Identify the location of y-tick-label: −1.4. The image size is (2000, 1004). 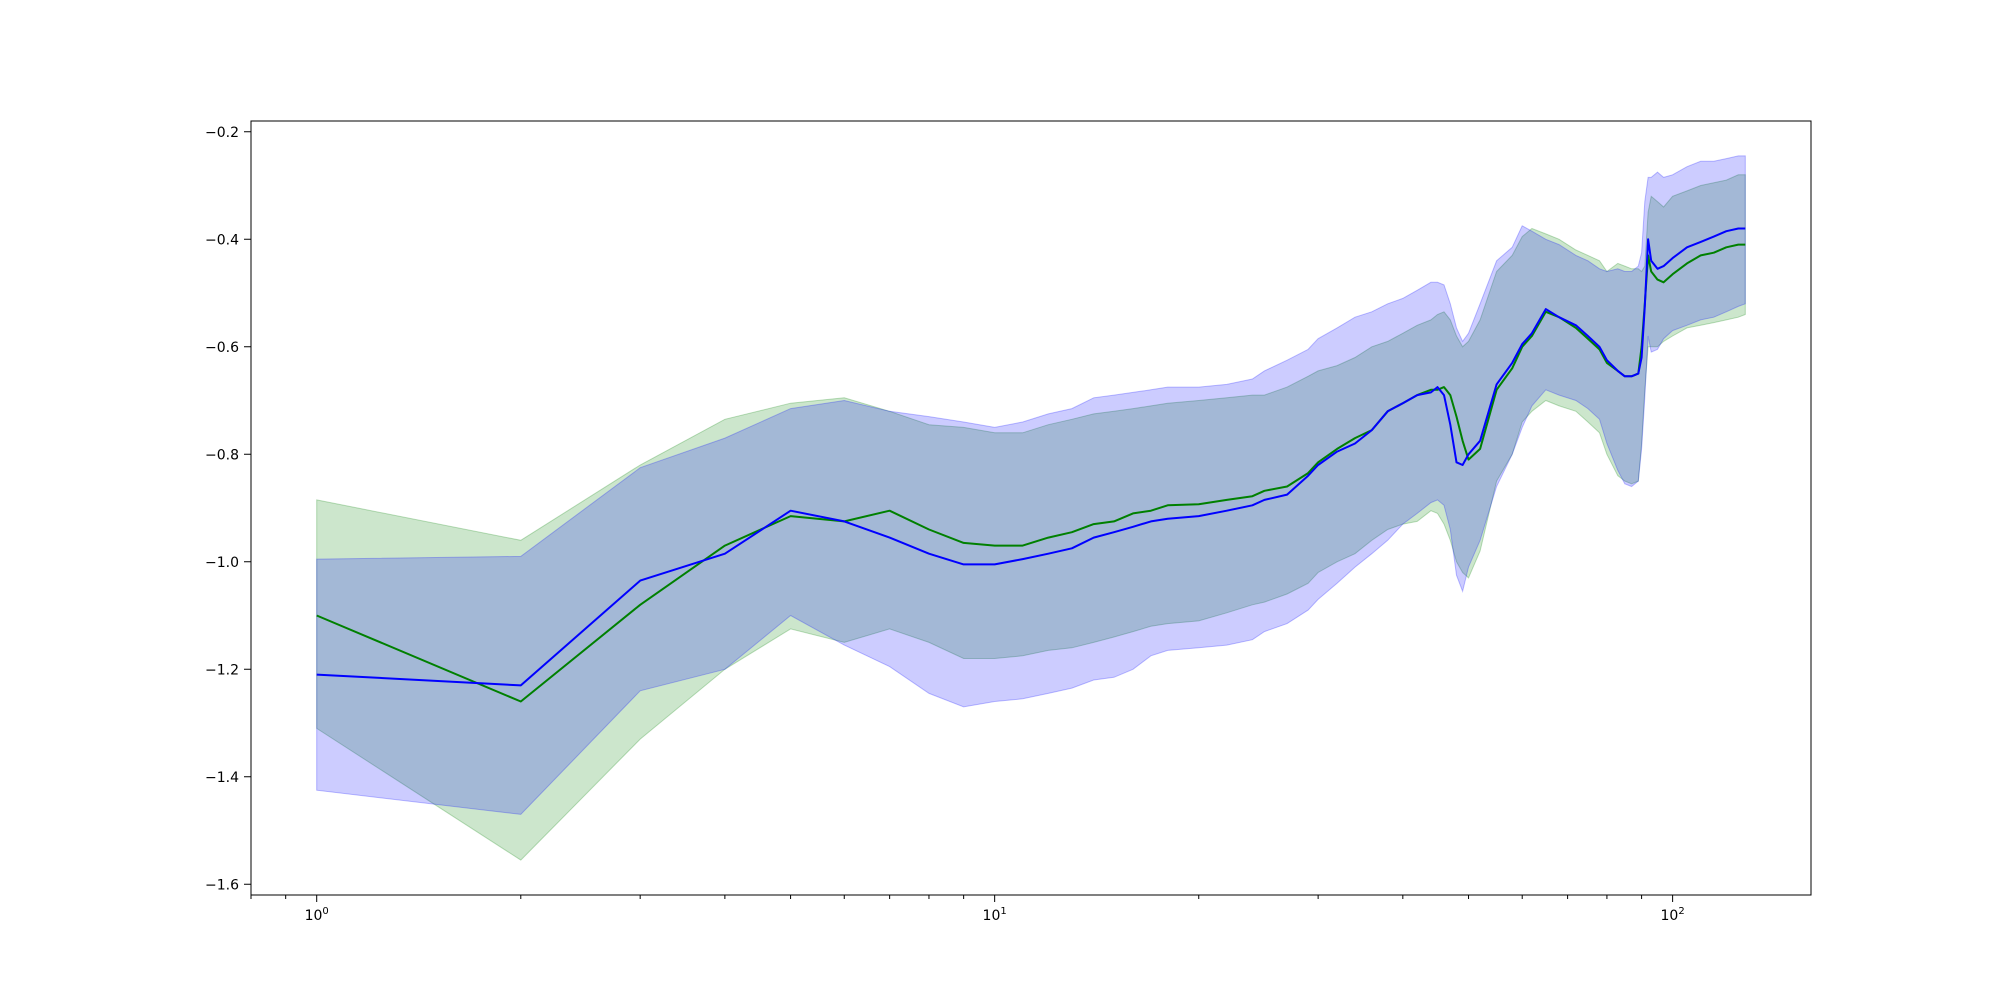
(222, 778).